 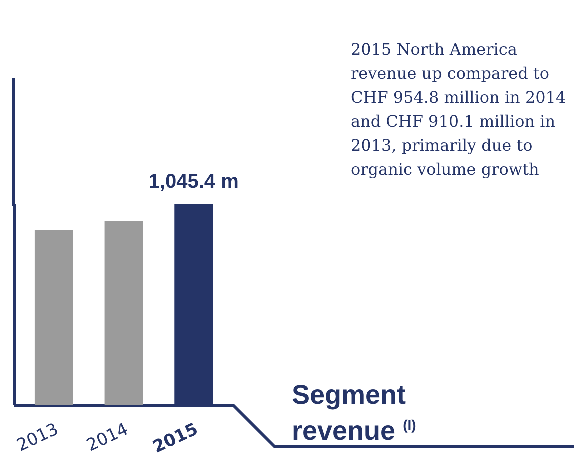 What do you see at coordinates (108, 438) in the screenshot?
I see `x-tick-label: 2014` at bounding box center [108, 438].